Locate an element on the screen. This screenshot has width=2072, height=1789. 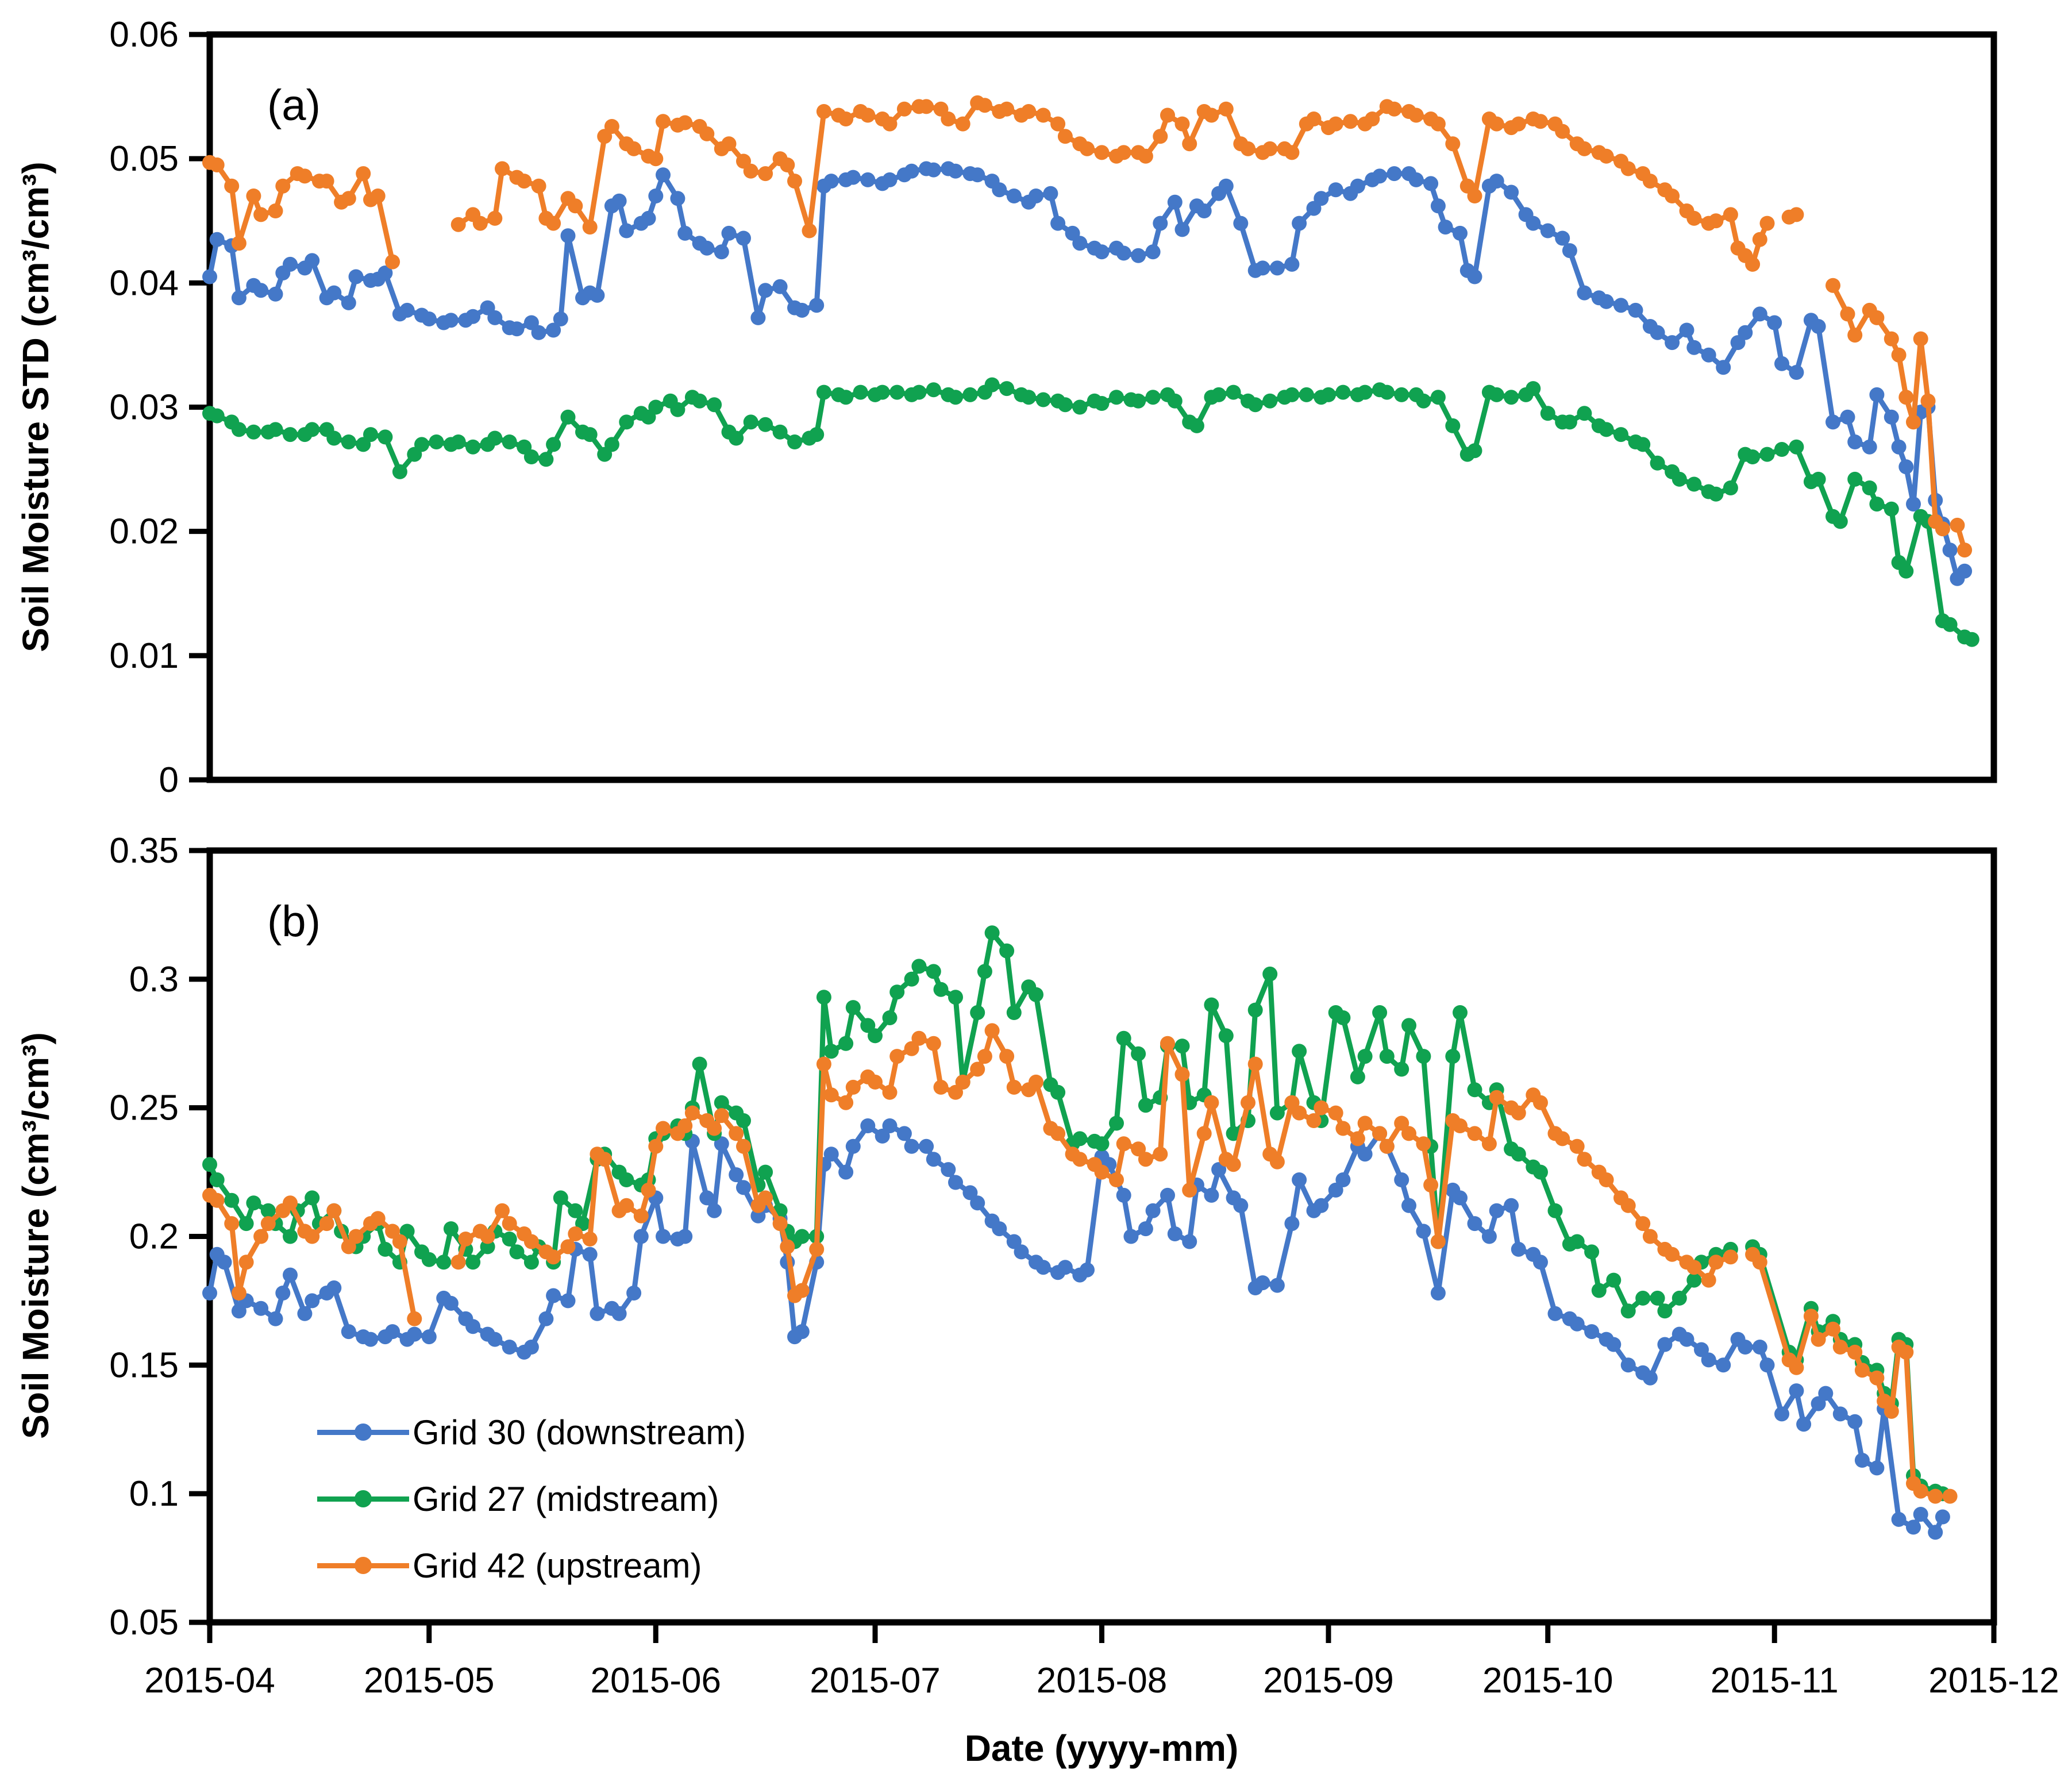
series-line-Grid 42 (upstream) is located at coordinates (1844, 1375).